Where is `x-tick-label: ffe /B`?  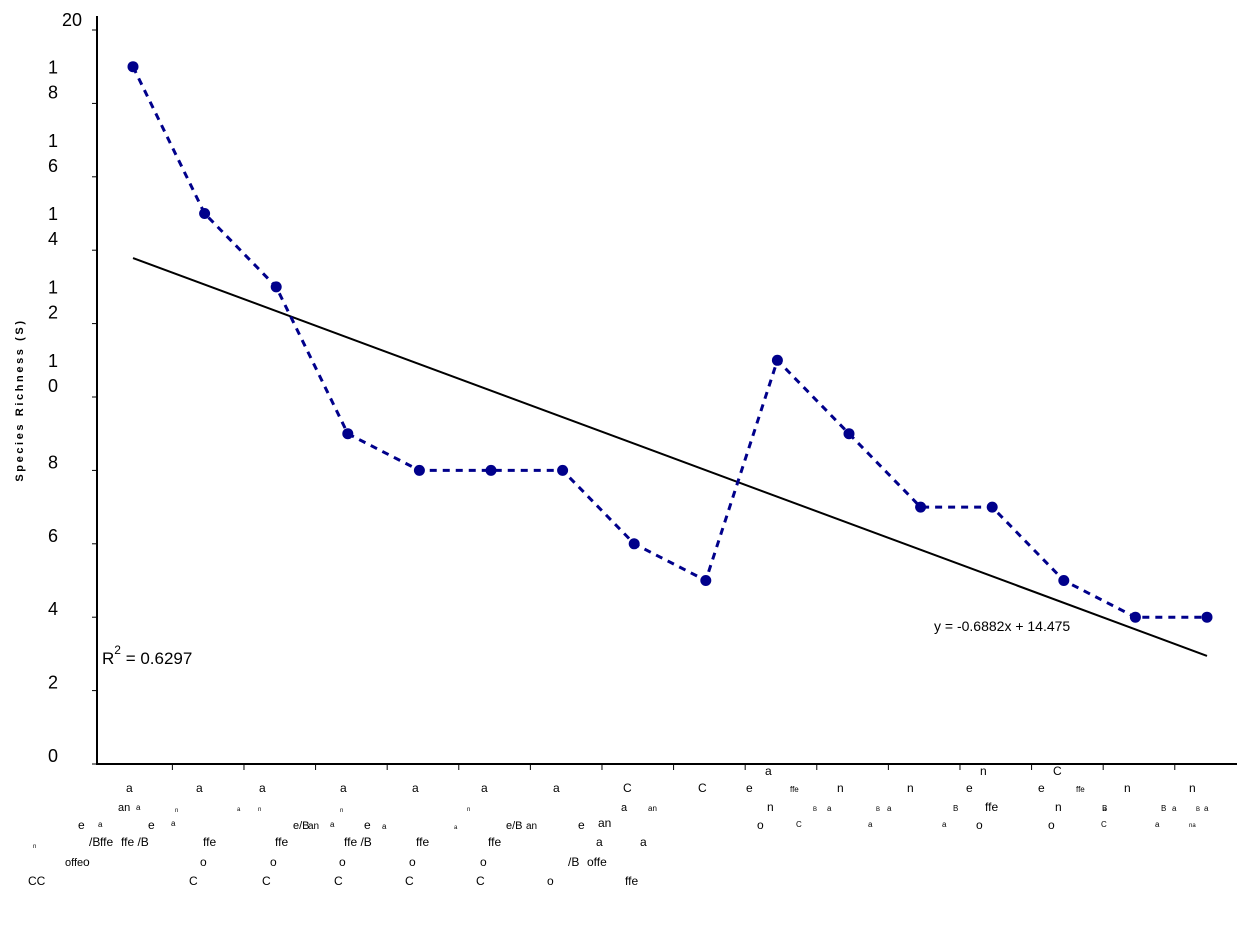 x-tick-label: ffe /B is located at coordinates (135, 842).